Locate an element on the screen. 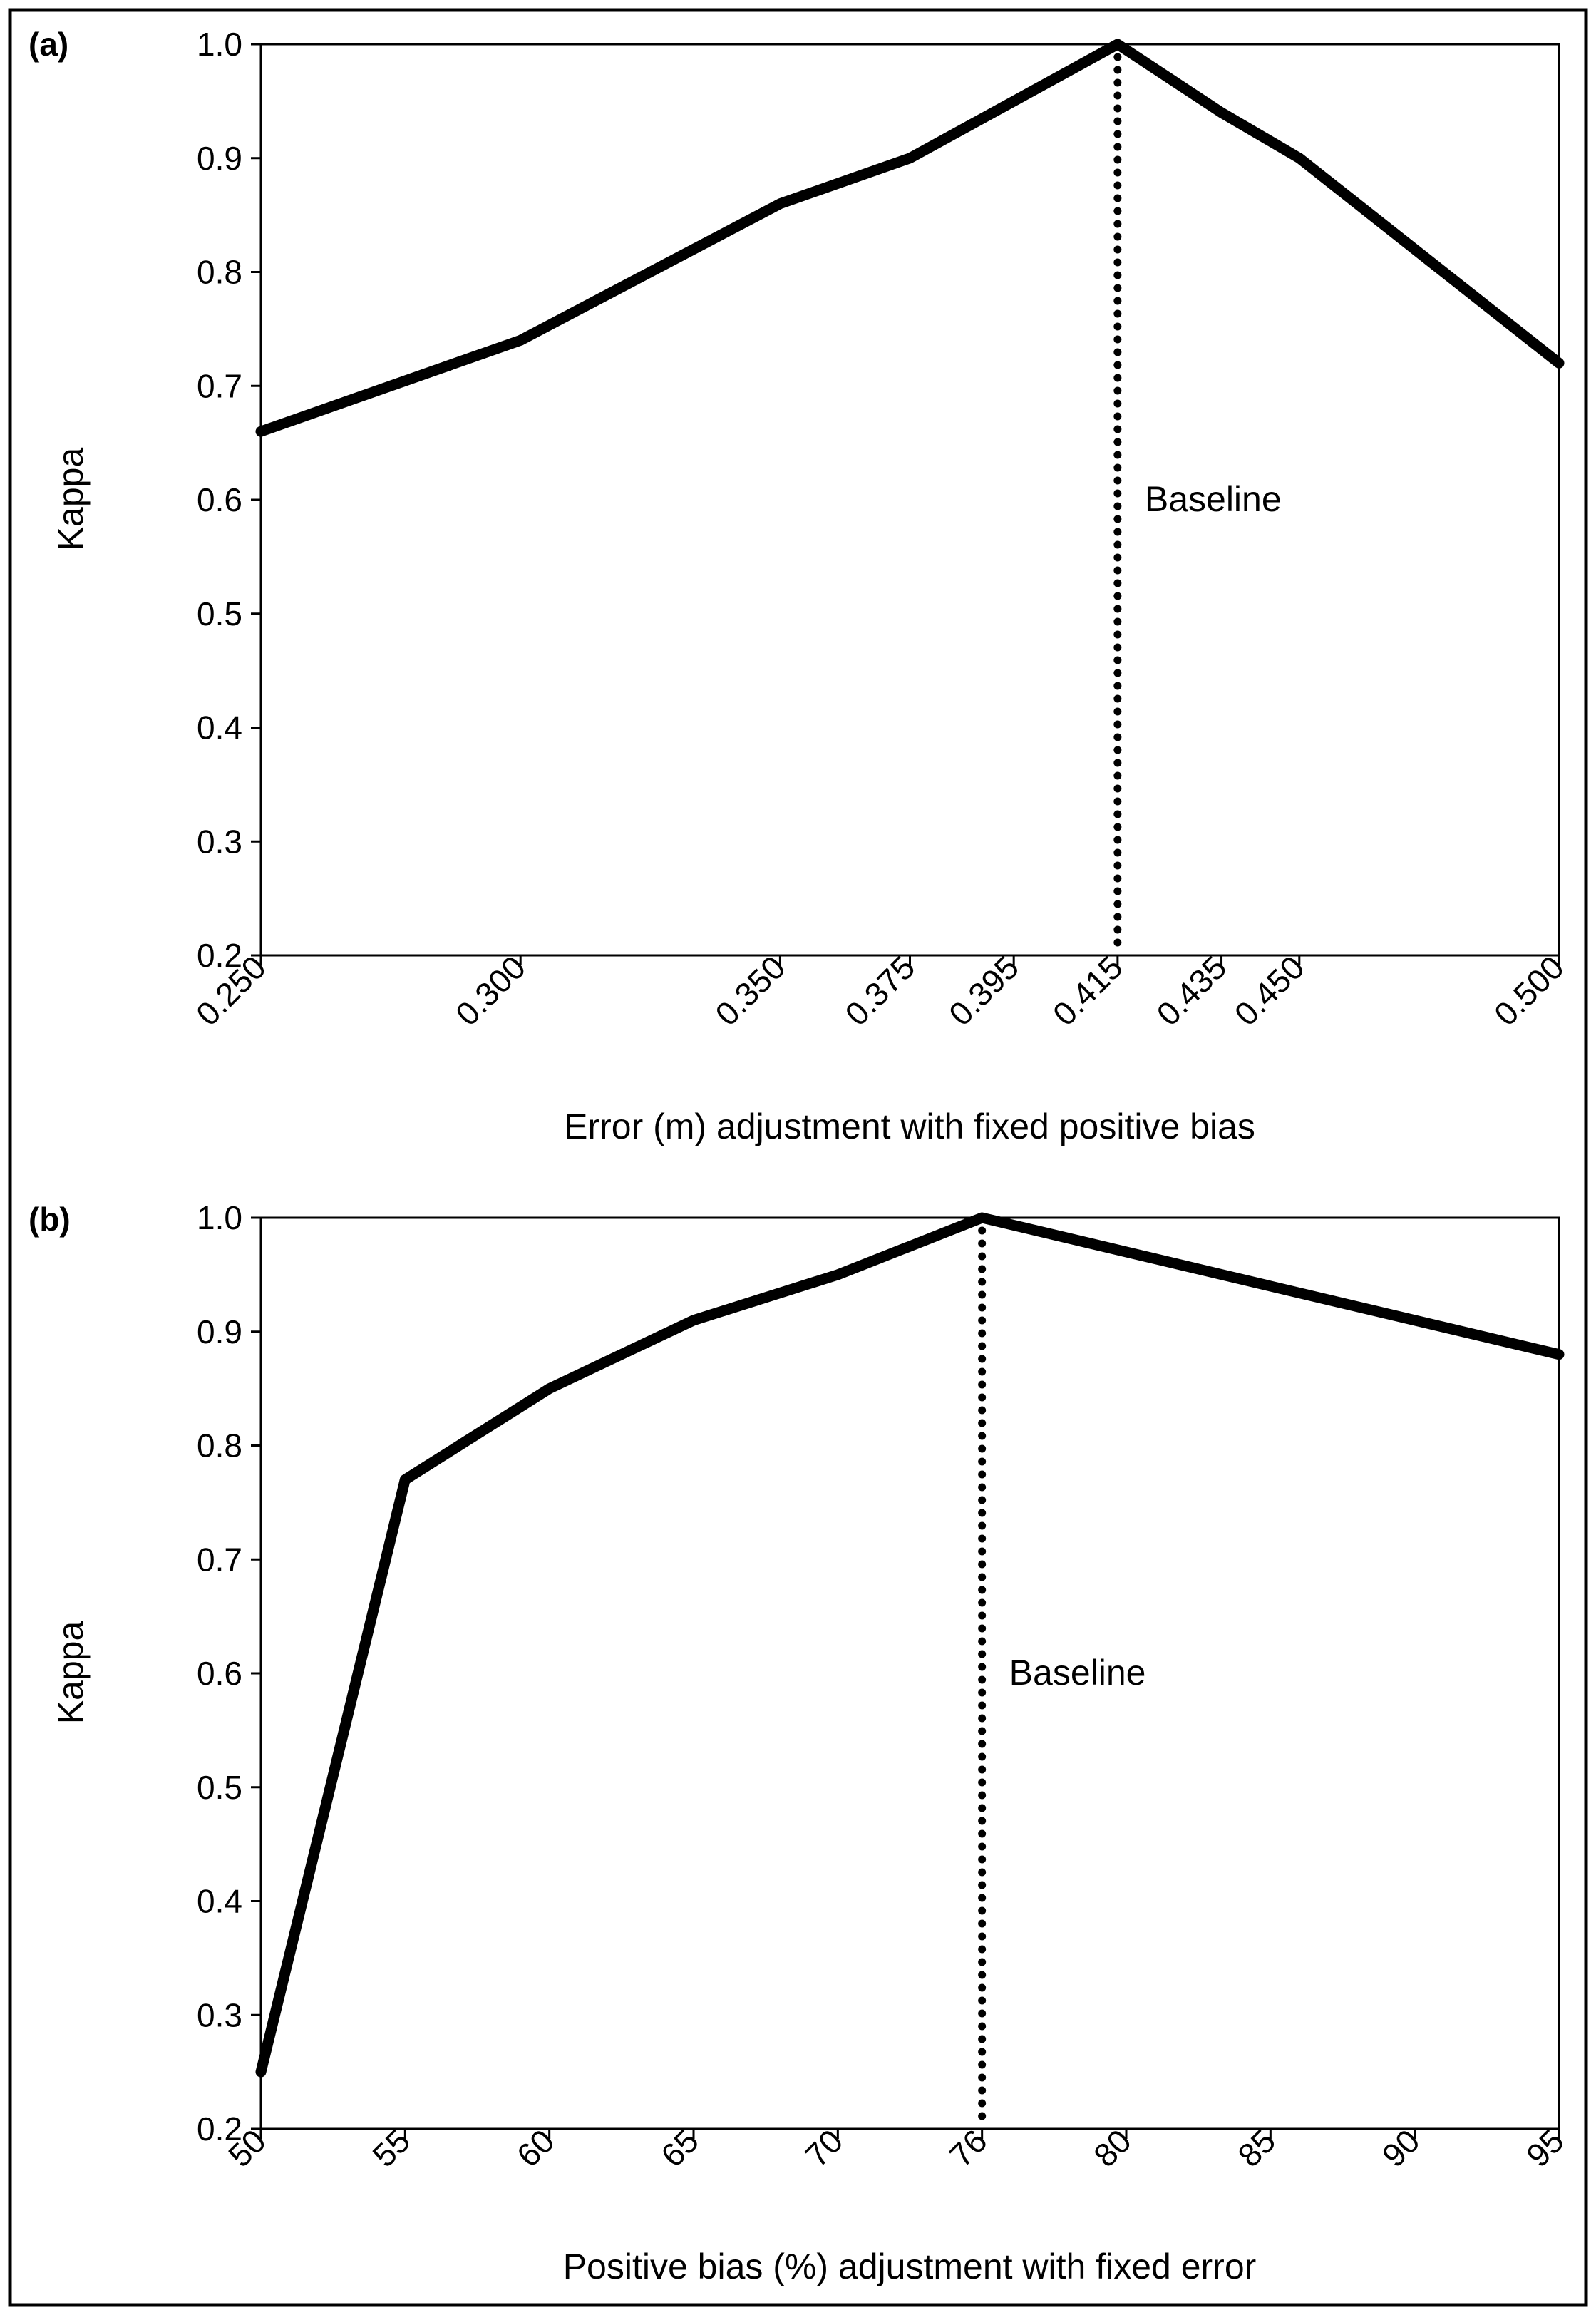 The width and height of the screenshot is (1596, 2315). y-axis-b: 0.2 0.3 0.4 0.5 0.6 0.7 0.8 0.9 1.0 is located at coordinates (229, 1673).